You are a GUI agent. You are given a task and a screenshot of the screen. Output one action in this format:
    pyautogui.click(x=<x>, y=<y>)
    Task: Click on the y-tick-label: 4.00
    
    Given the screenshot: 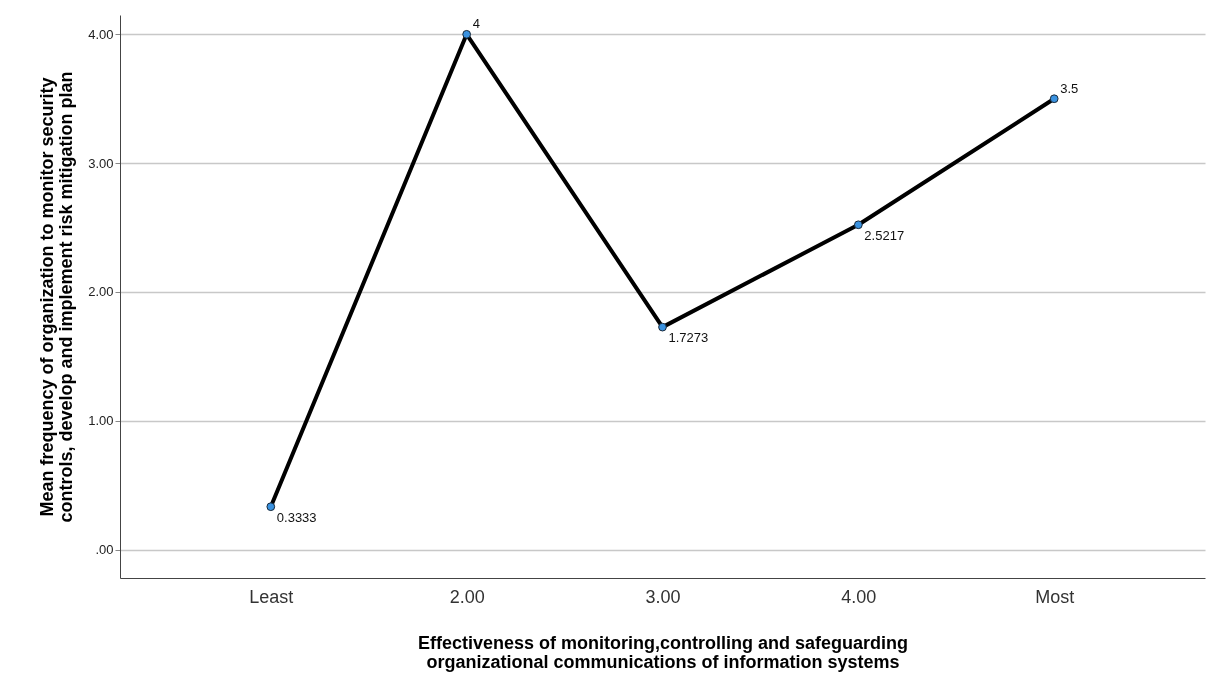 What is the action you would take?
    pyautogui.click(x=101, y=34)
    